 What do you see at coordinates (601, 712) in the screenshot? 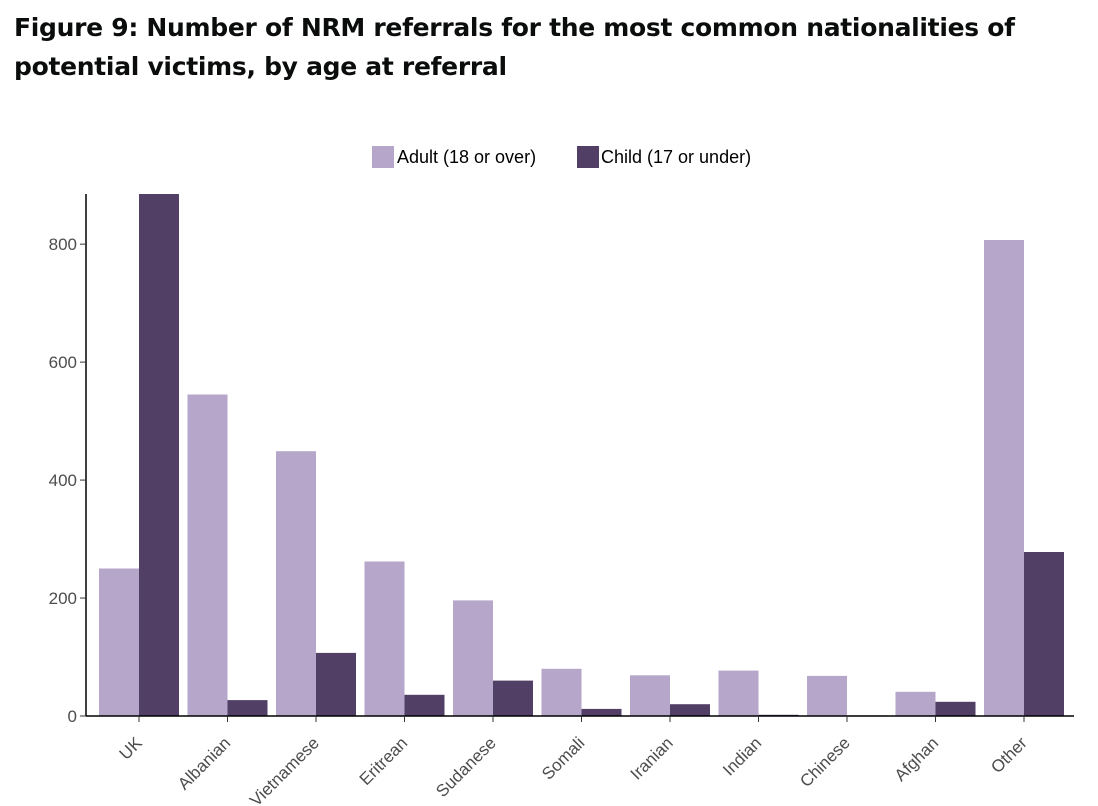
I see `bar-child-somali` at bounding box center [601, 712].